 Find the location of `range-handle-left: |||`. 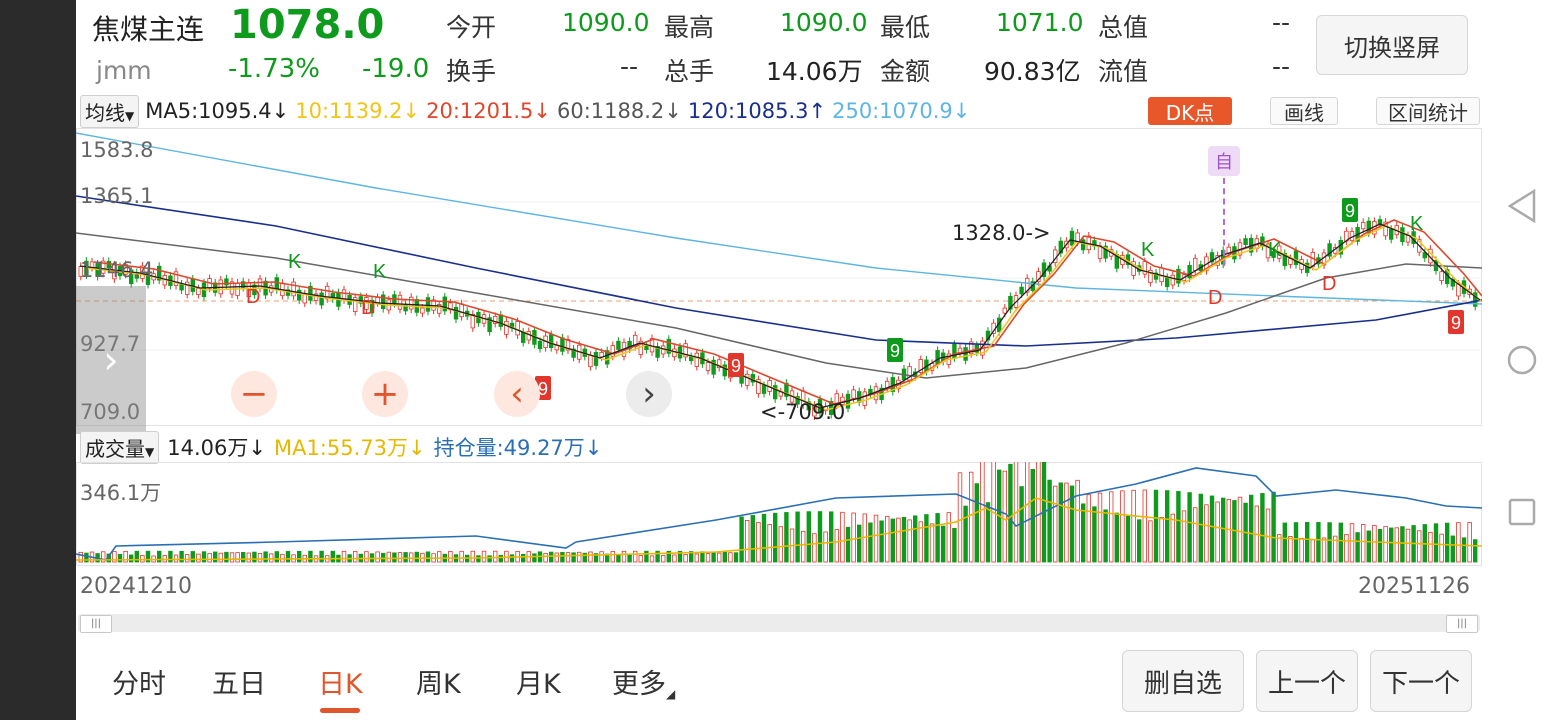

range-handle-left: ||| is located at coordinates (96, 624).